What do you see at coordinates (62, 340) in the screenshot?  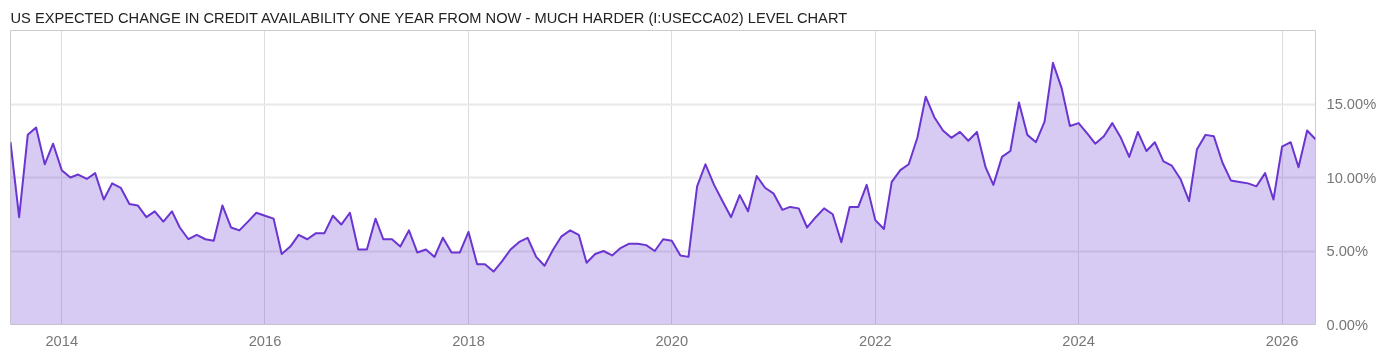 I see `x-tick-label: 2014` at bounding box center [62, 340].